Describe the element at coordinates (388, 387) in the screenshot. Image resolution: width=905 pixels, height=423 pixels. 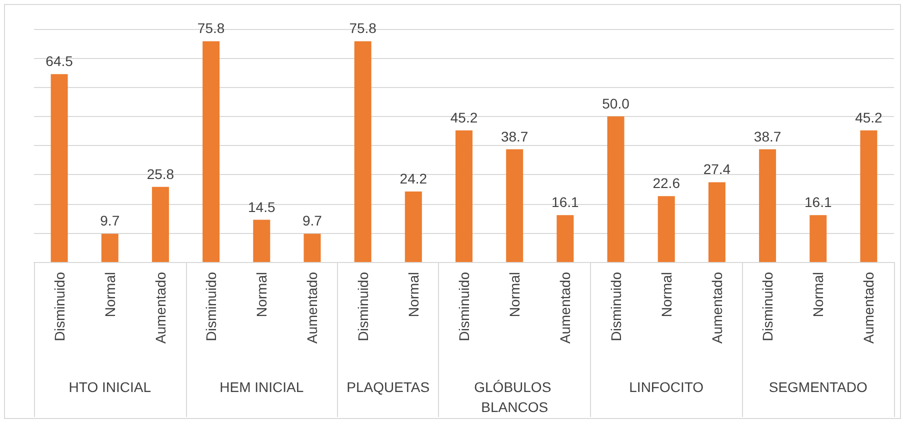
I see `text: PLAQUETAS` at that location.